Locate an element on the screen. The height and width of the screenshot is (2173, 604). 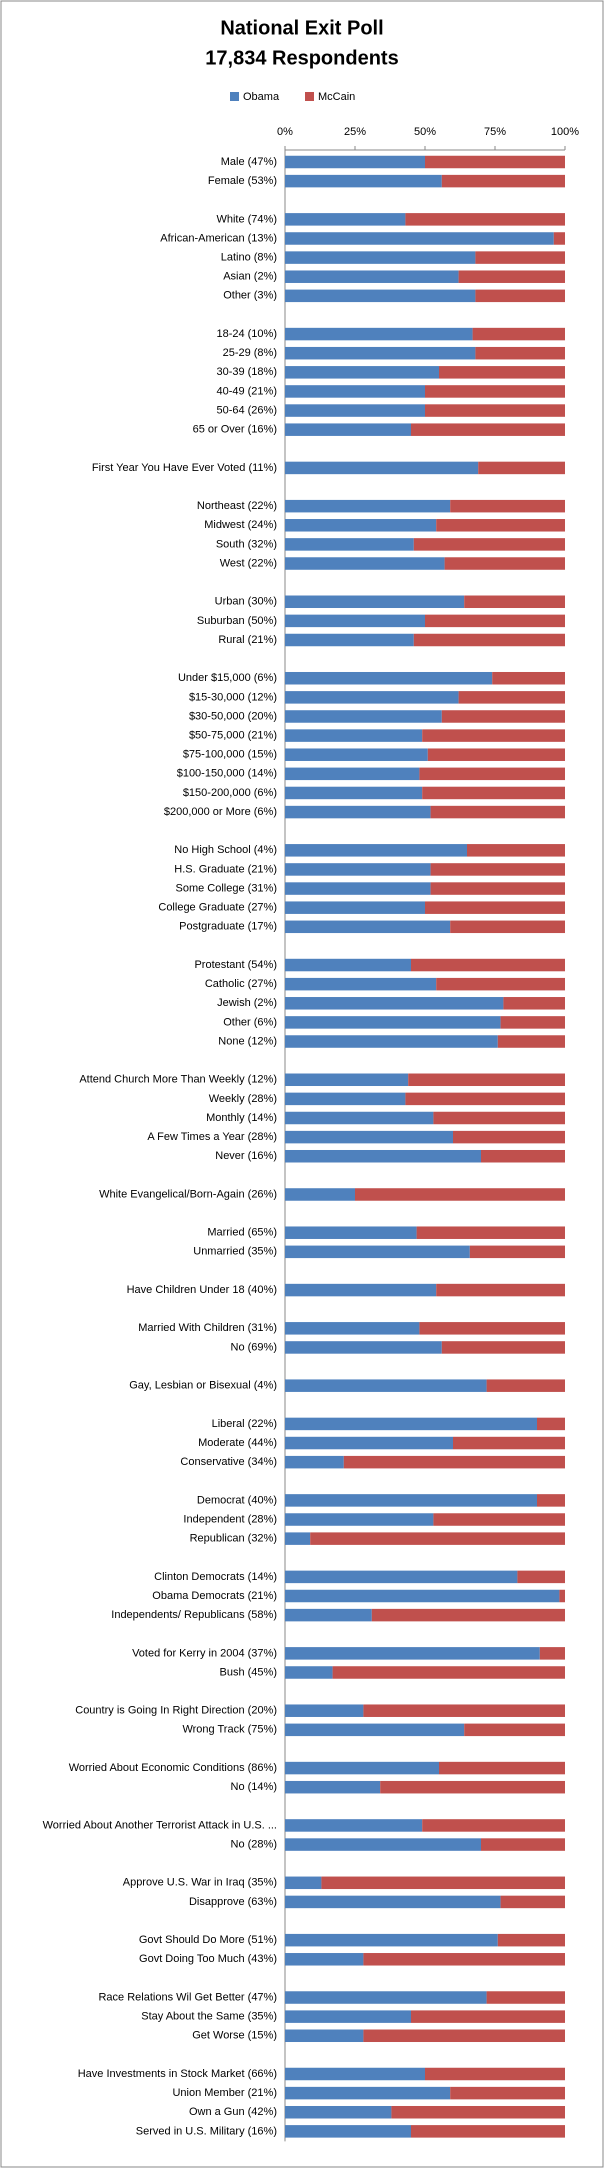
x-tick-label: 25% is located at coordinates (355, 132).